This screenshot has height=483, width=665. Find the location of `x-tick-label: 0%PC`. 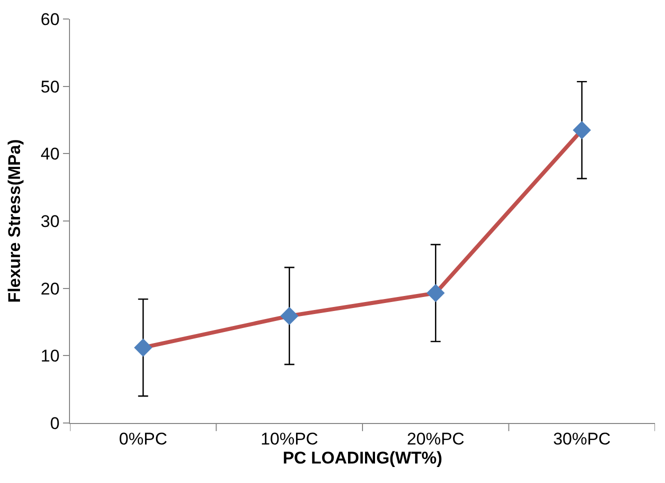

x-tick-label: 0%PC is located at coordinates (143, 438).